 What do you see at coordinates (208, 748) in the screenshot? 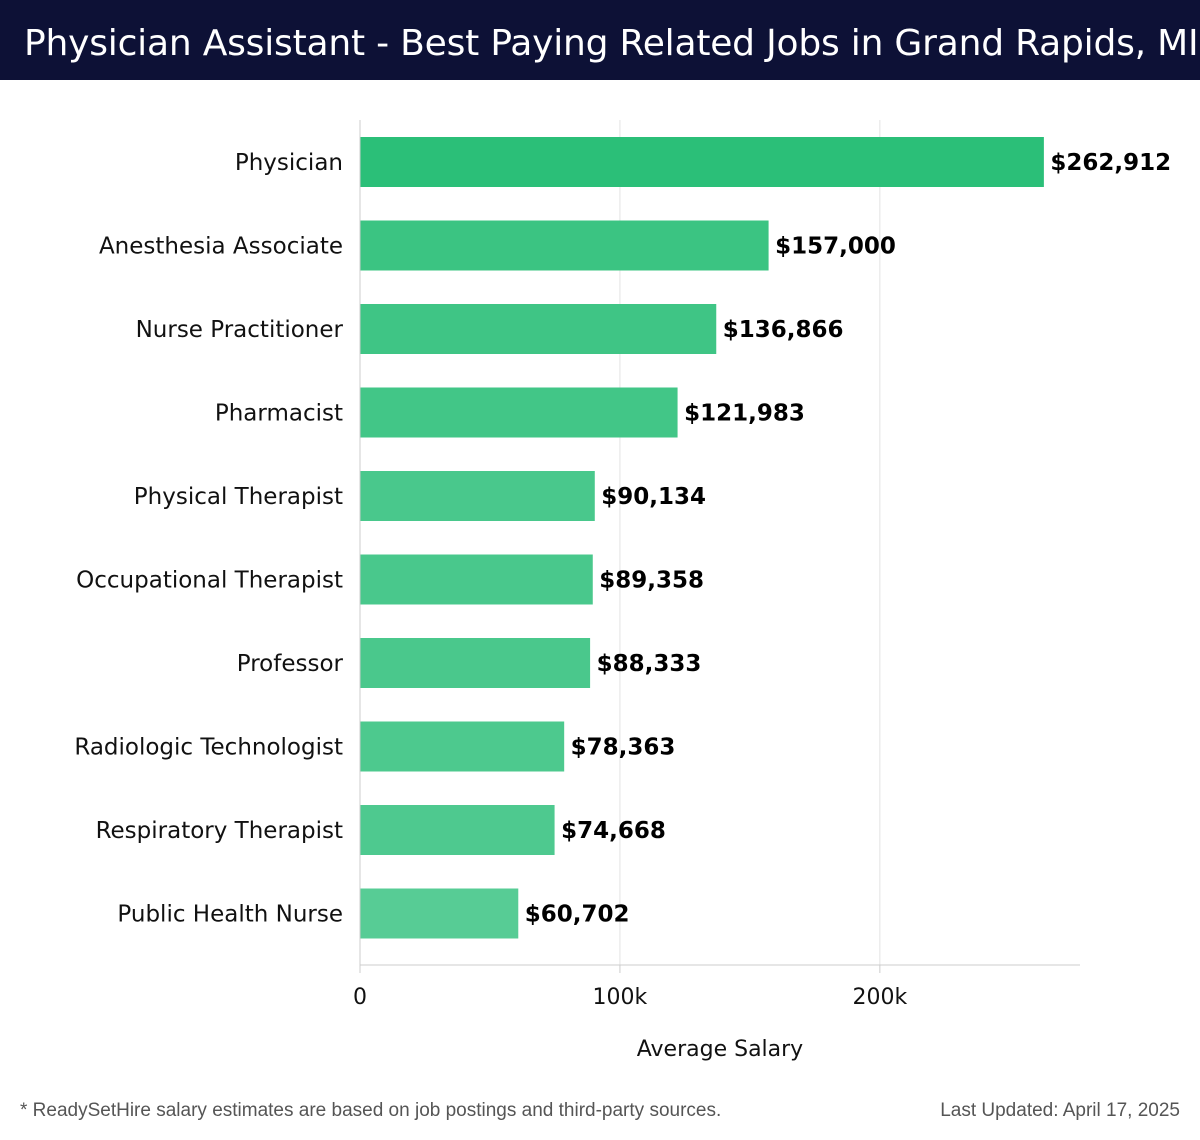
I see `category-label: Radiologic Technologist` at bounding box center [208, 748].